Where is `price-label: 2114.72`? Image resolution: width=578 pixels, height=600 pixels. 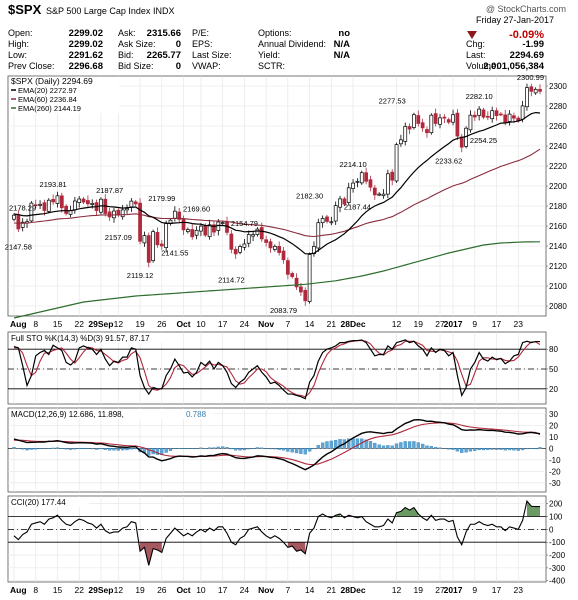
price-label: 2114.72 is located at coordinates (231, 279).